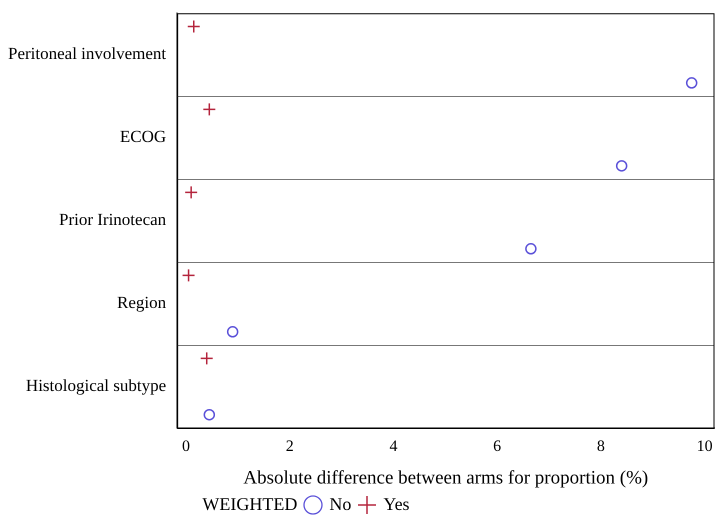  What do you see at coordinates (142, 302) in the screenshot?
I see `y-tick-label: Region` at bounding box center [142, 302].